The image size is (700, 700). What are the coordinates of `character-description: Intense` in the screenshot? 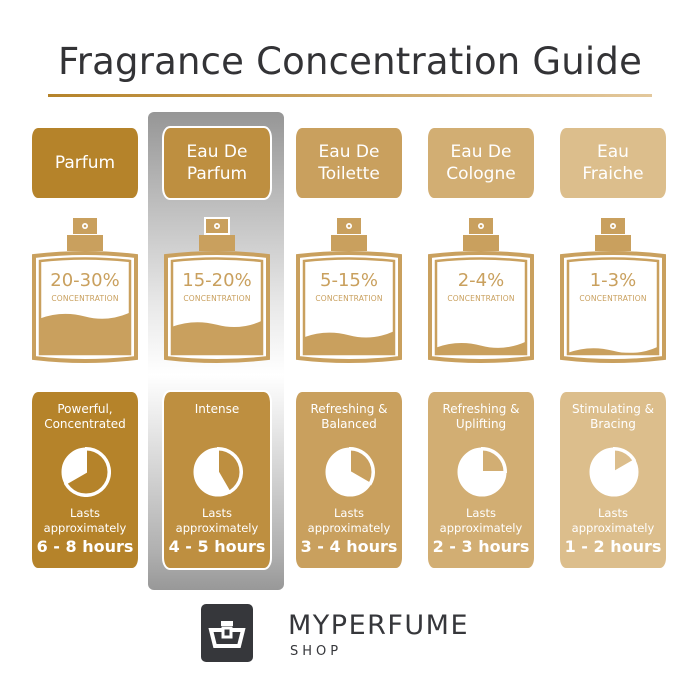 It's located at (217, 409).